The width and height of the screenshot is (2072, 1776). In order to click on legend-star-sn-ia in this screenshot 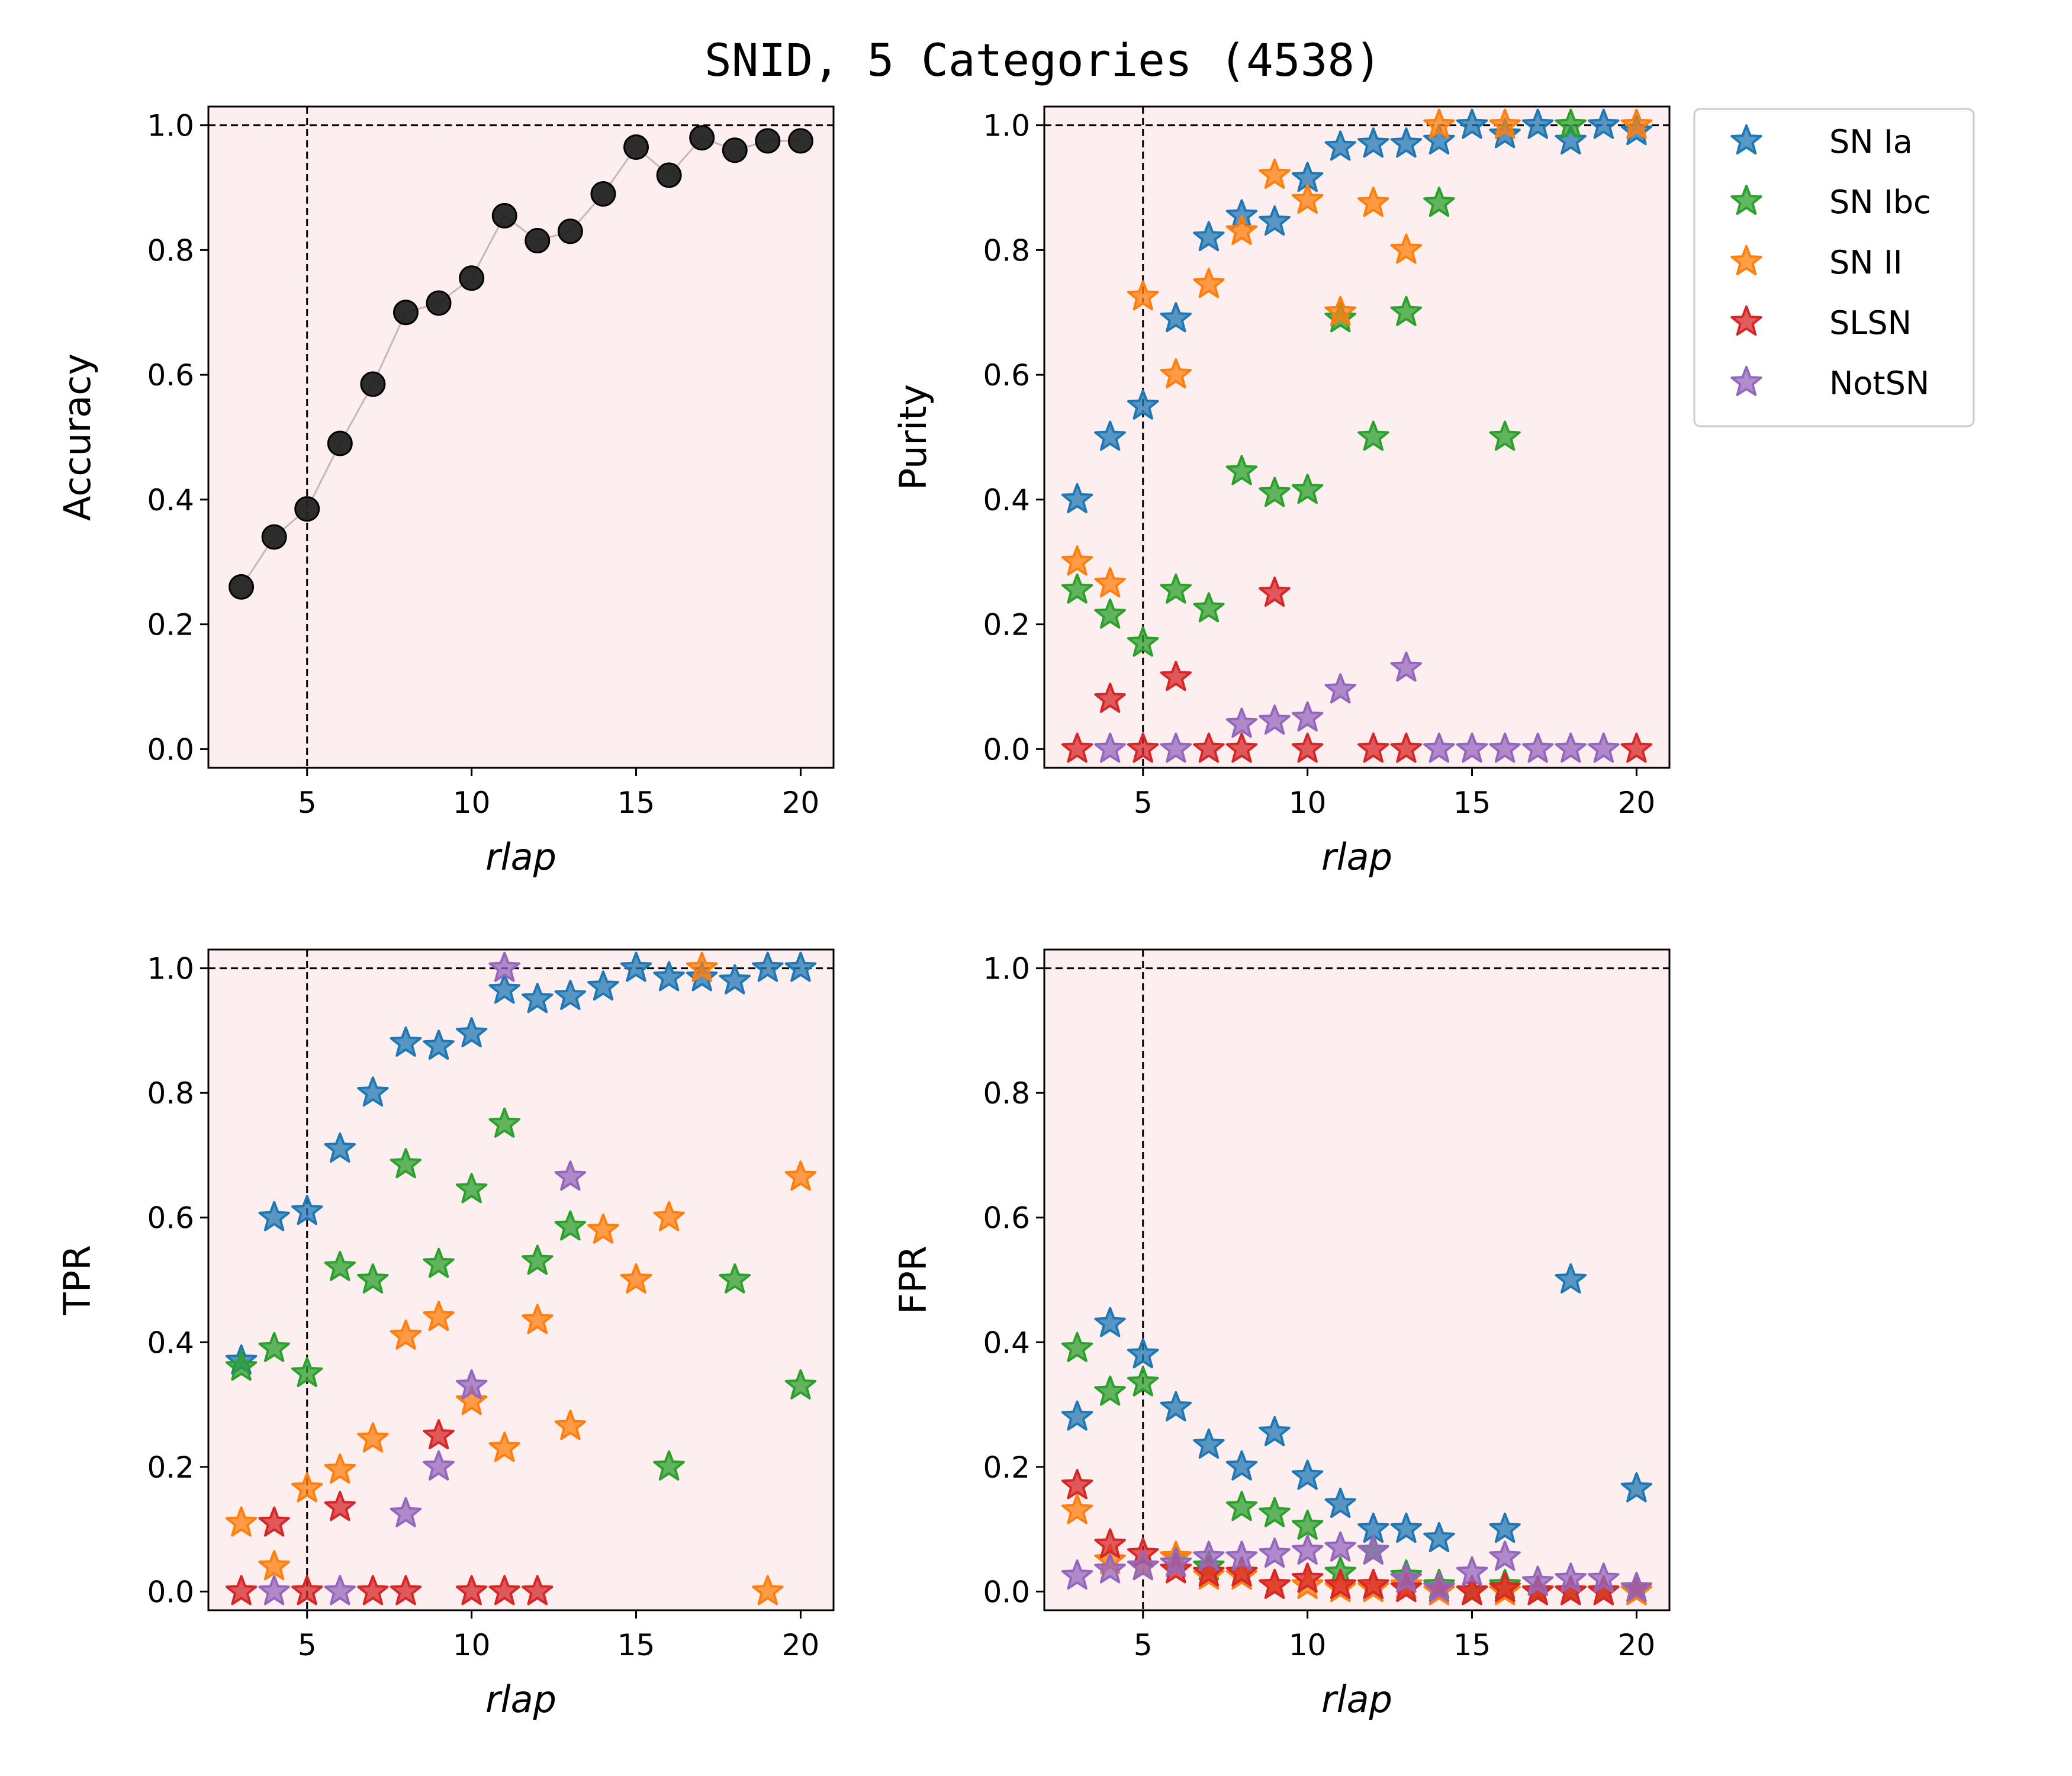, I will do `click(1746, 139)`.